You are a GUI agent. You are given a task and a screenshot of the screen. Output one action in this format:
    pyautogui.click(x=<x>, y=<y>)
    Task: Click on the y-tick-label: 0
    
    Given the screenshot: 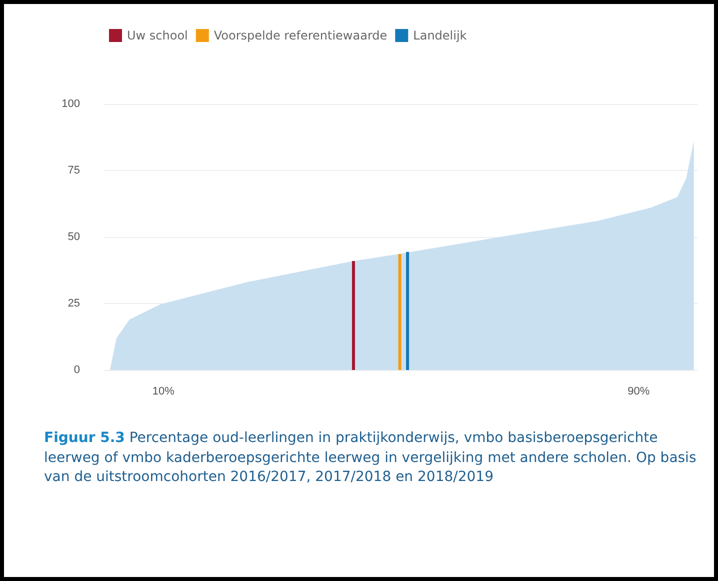 What is the action you would take?
    pyautogui.click(x=77, y=370)
    